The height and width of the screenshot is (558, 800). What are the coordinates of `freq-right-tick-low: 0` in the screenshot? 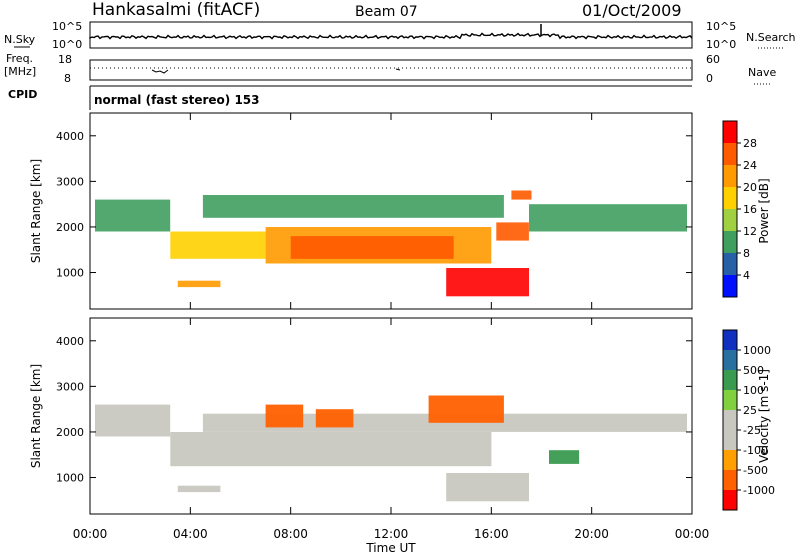 It's located at (709, 78).